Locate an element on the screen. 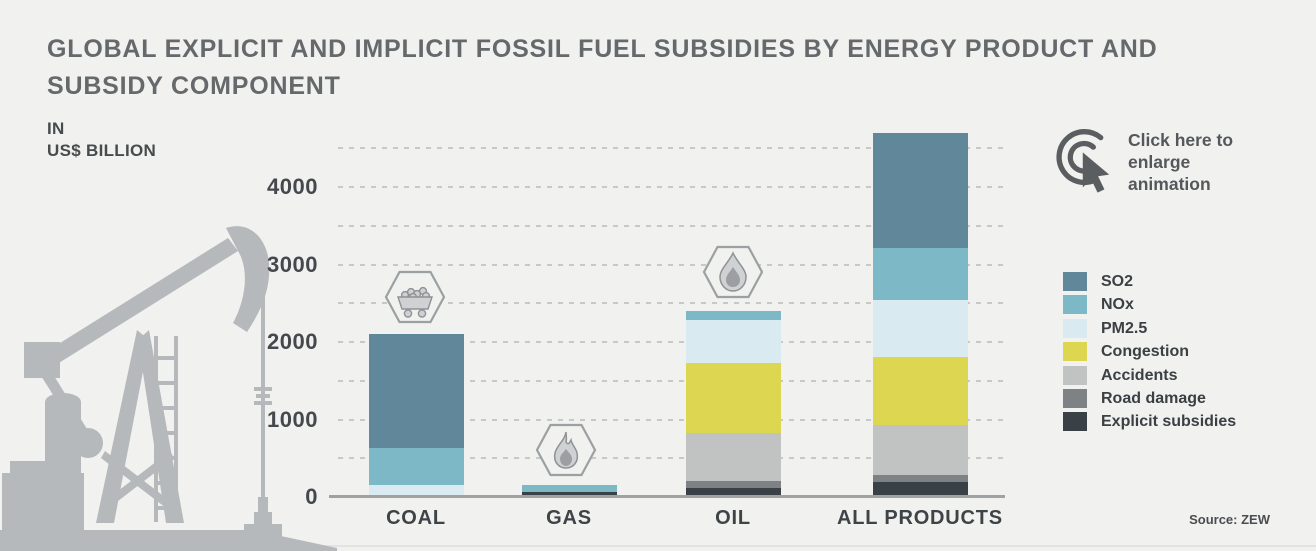 The width and height of the screenshot is (1316, 551). bar-oil is located at coordinates (733, 404).